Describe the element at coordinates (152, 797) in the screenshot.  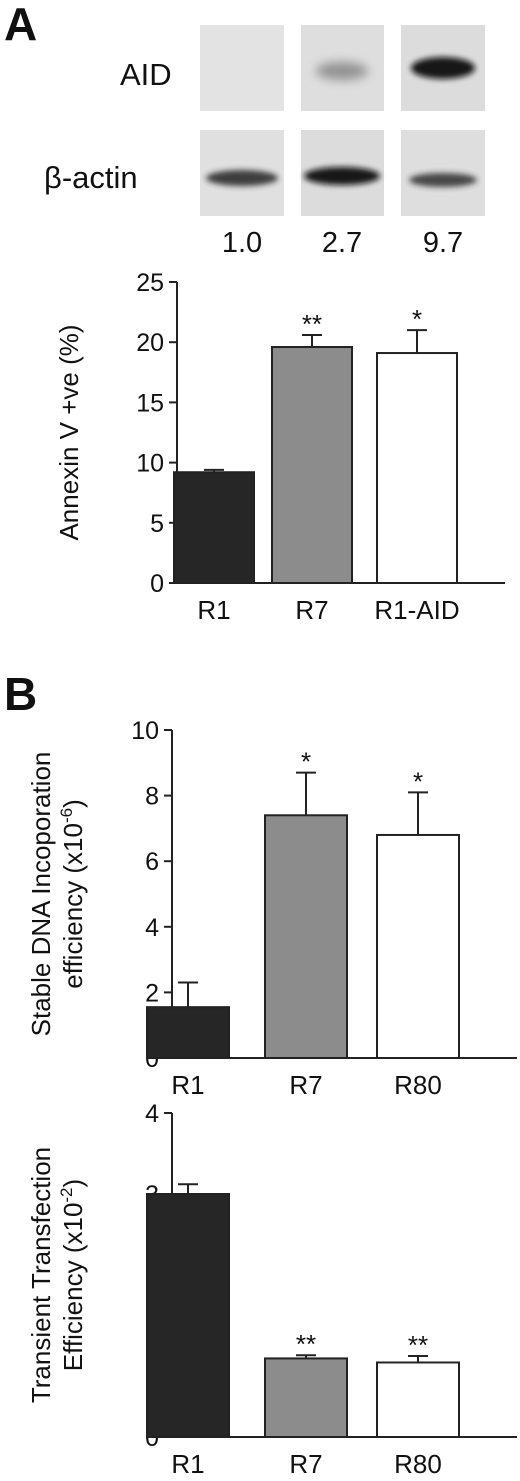
I see `y-tick-label: 8` at that location.